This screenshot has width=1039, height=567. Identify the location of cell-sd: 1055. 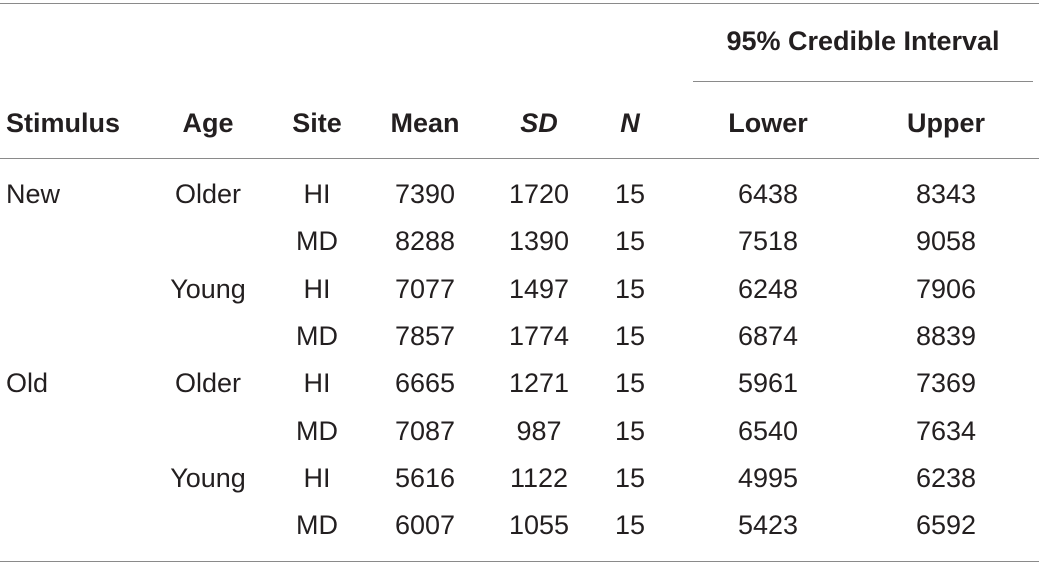
(539, 525).